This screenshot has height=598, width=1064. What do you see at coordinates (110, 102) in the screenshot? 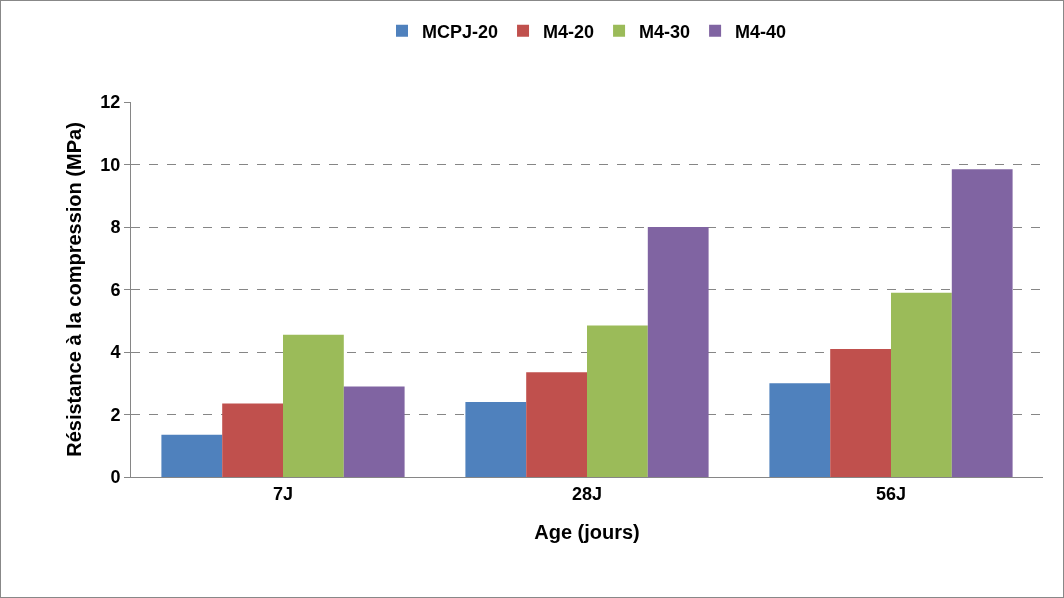
I see `y-tick-label: 12` at bounding box center [110, 102].